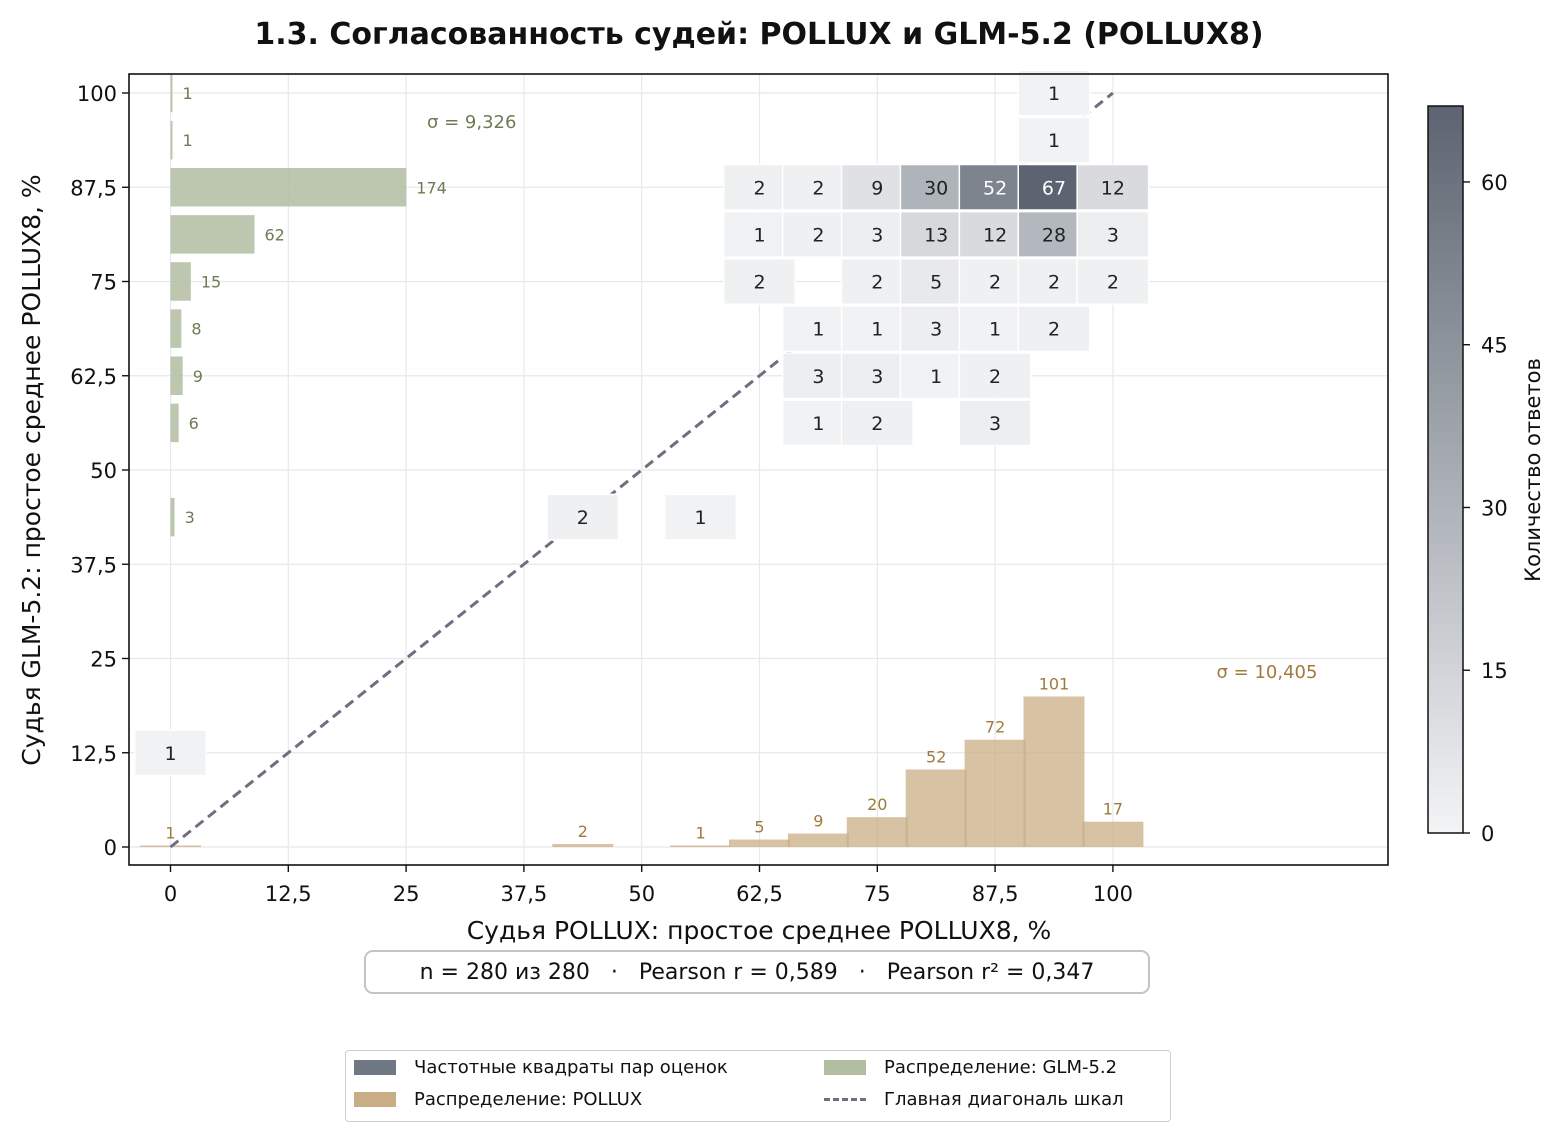 This screenshot has width=1565, height=1139. I want to click on legend-swatch-pollux, so click(375, 1099).